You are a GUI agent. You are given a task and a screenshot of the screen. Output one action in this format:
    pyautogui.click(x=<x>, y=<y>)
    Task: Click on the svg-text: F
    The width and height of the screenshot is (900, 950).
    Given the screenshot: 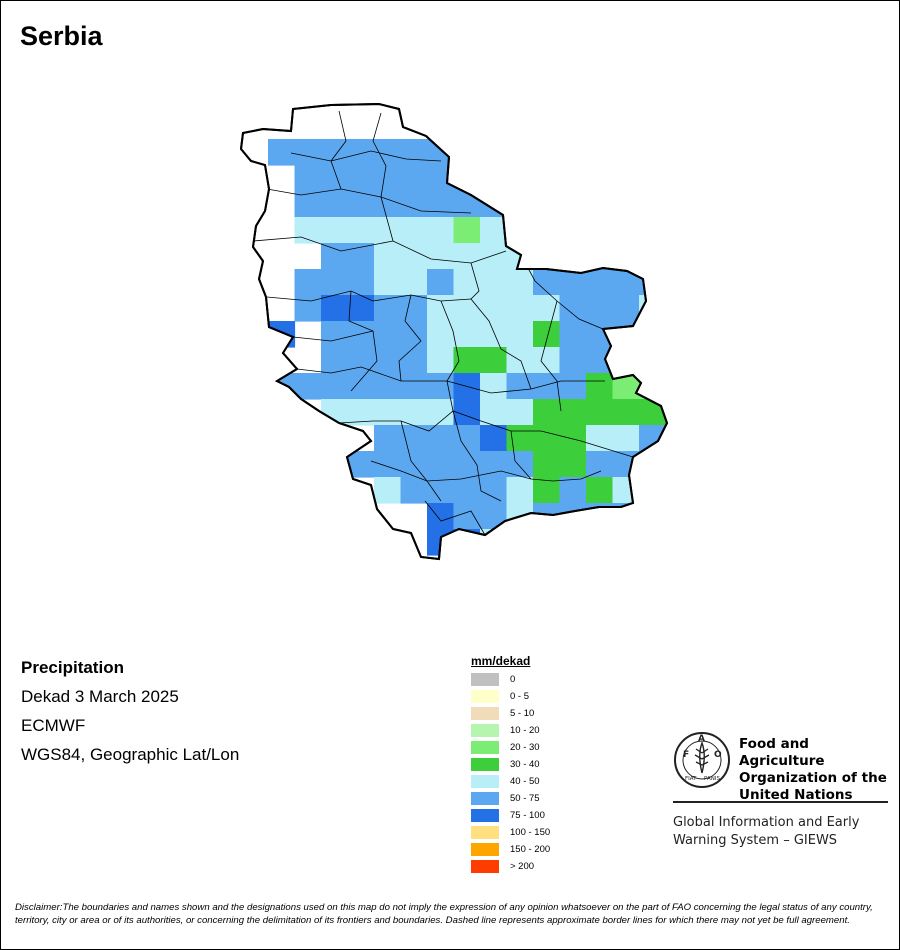 What is the action you would take?
    pyautogui.click(x=686, y=755)
    